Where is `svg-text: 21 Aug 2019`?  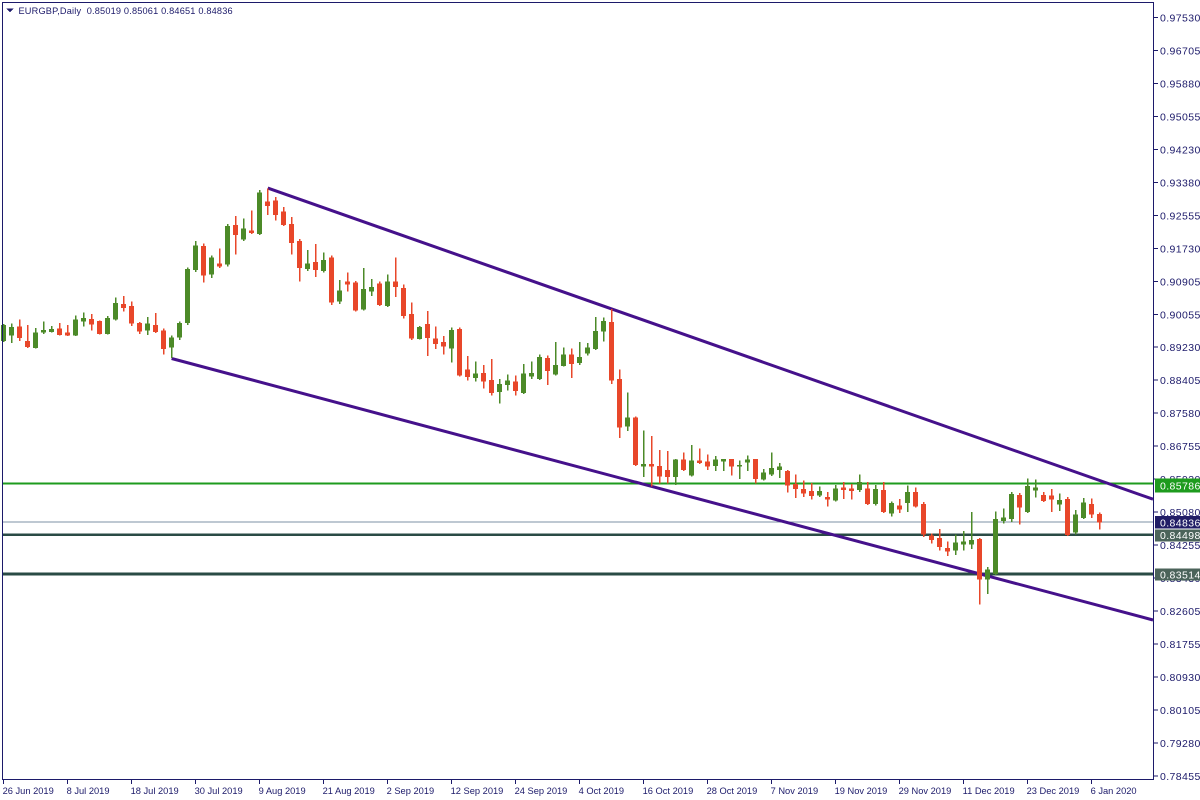
svg-text: 21 Aug 2019 is located at coordinates (349, 791).